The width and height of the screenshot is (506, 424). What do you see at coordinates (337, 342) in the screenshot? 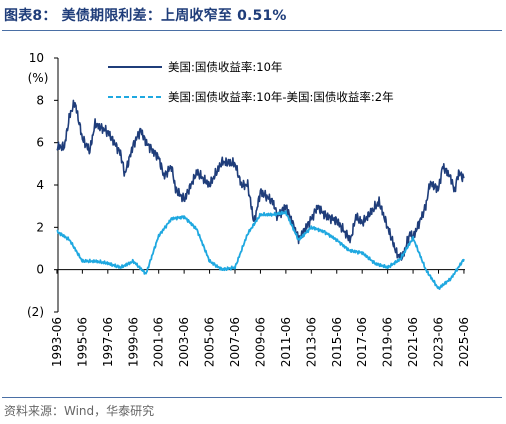
I see `x-tick-label: 2015-06` at bounding box center [337, 342].